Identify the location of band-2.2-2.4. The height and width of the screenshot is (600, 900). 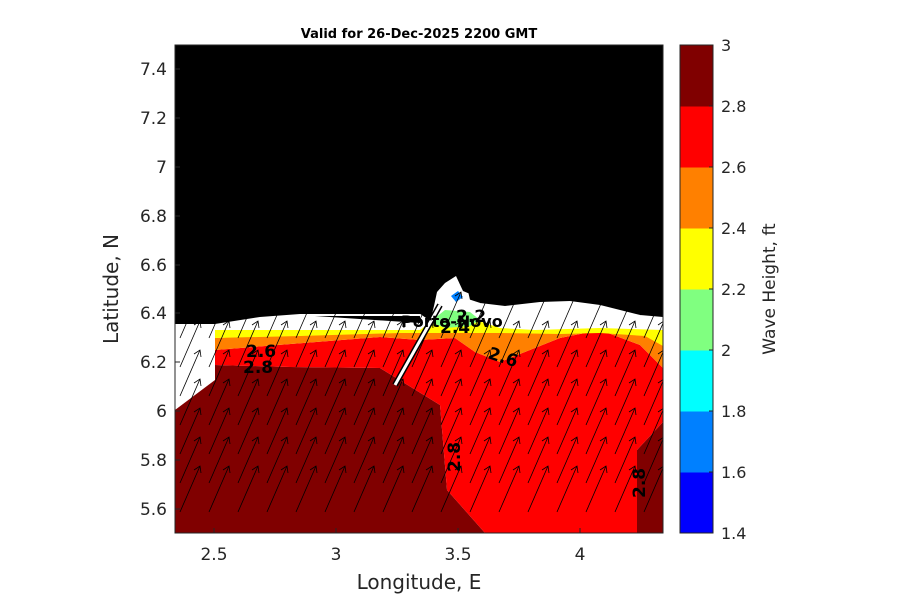
(439, 332).